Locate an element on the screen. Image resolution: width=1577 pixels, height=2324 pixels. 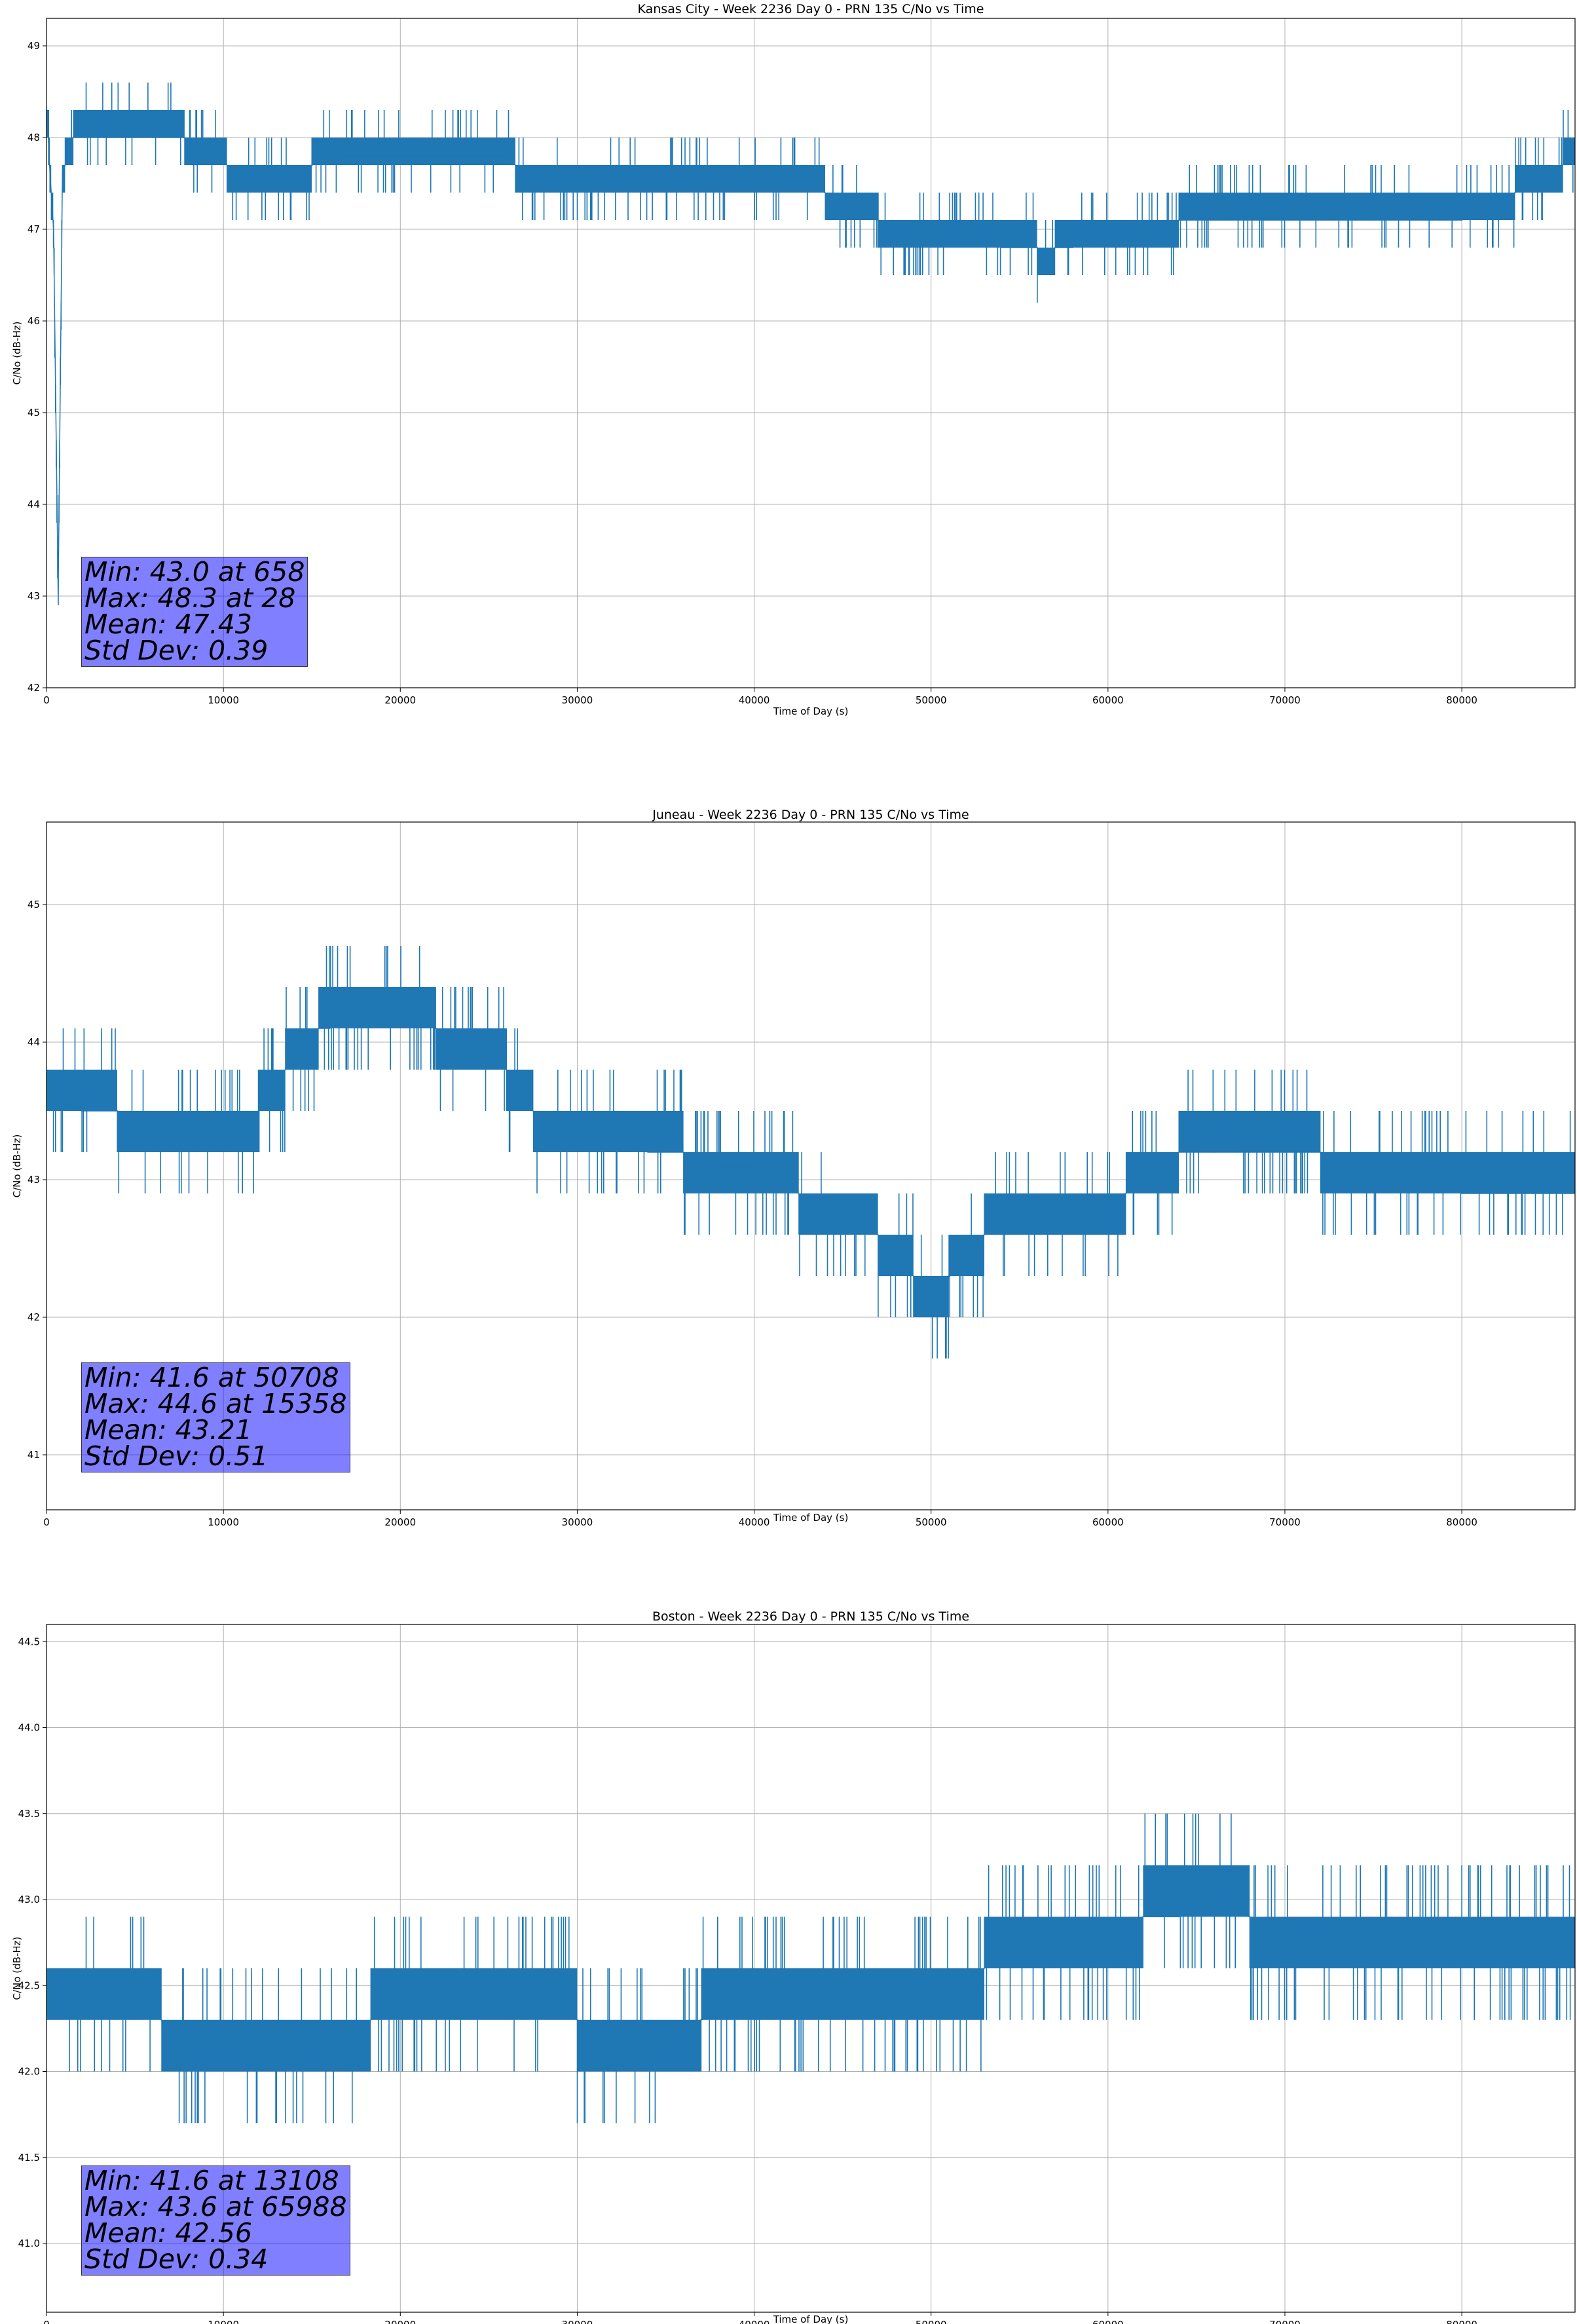
x-tick-label: 20000 is located at coordinates (400, 1522).